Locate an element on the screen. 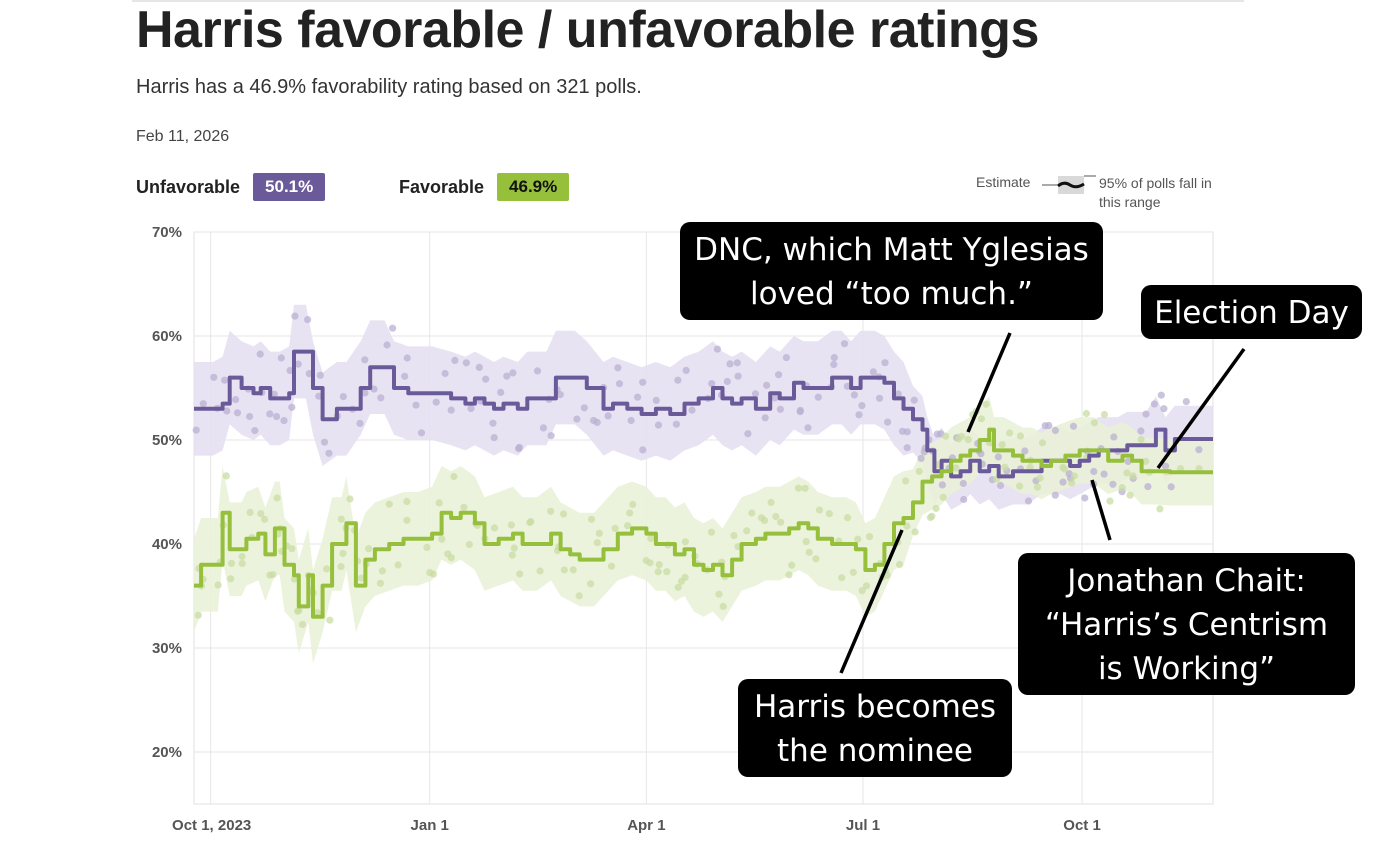 The width and height of the screenshot is (1373, 848). pointer-dnc is located at coordinates (989, 382).